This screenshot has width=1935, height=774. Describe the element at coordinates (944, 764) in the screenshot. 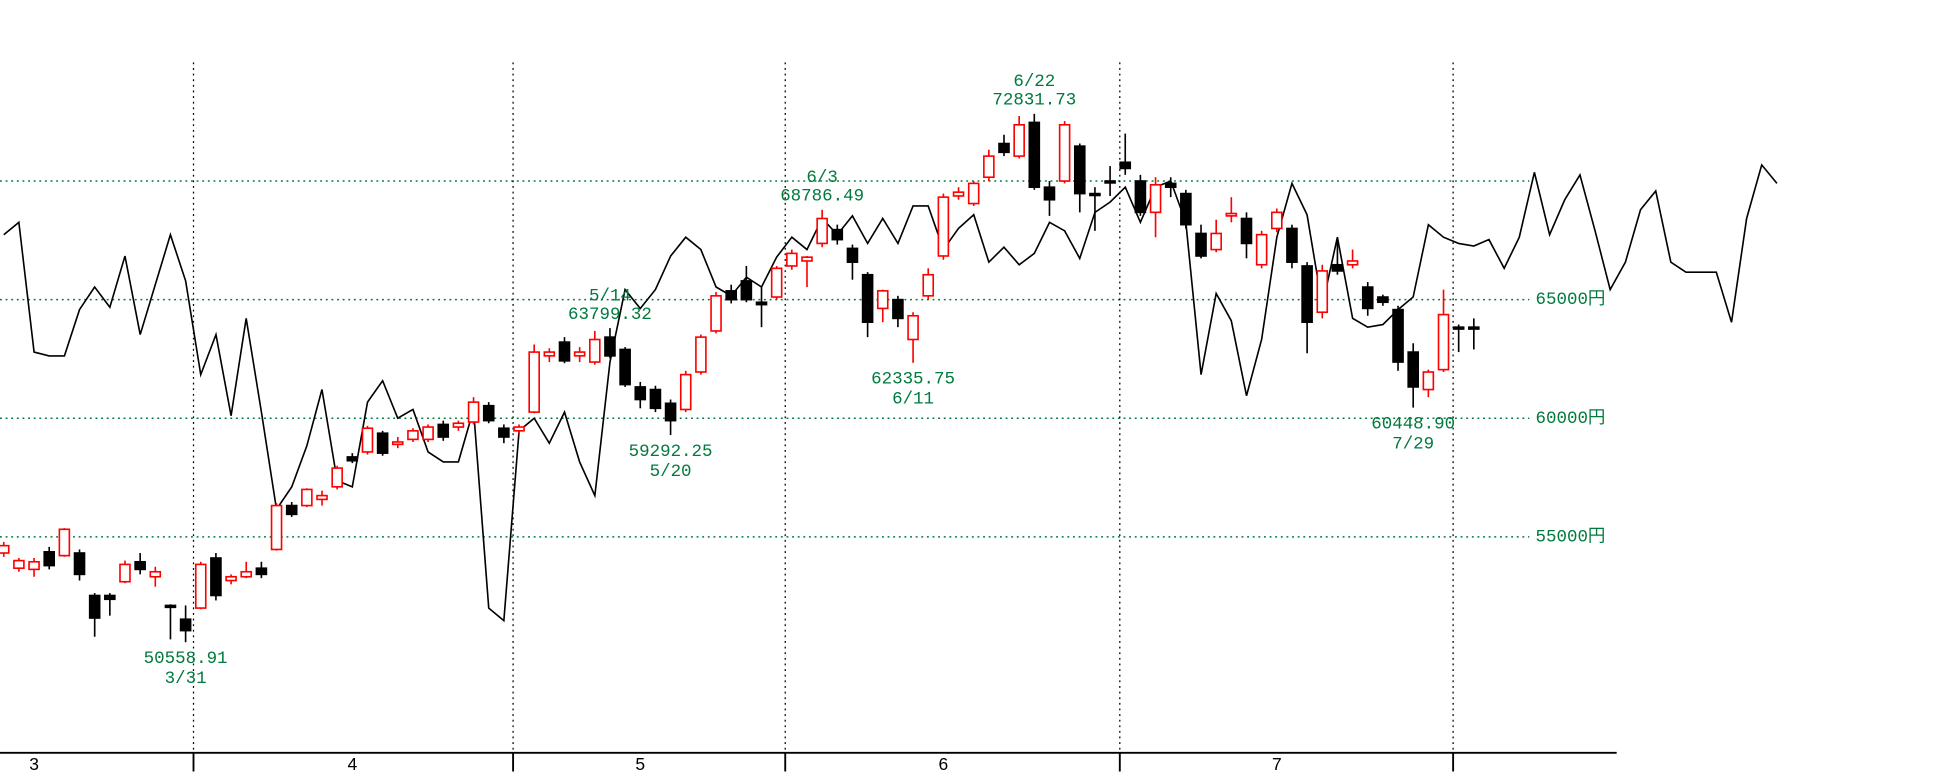

I see `x-tick-label: 6` at that location.